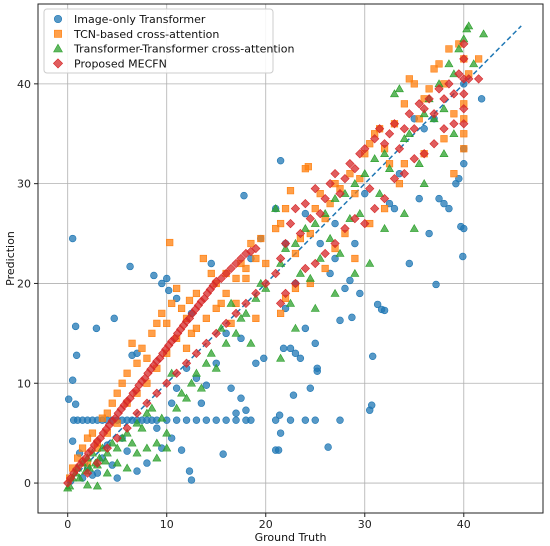  Describe the element at coordinates (158, 41) in the screenshot. I see `legend-box` at that location.